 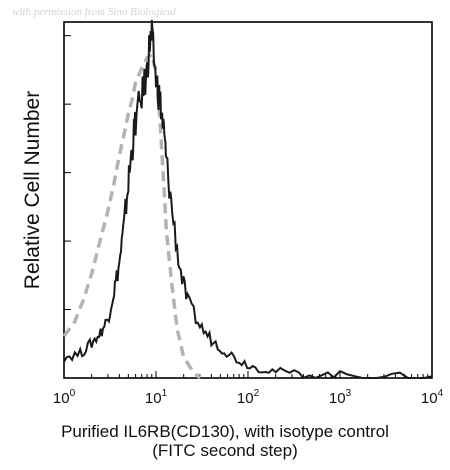 I want to click on x-tick-labels: 10⁰ 10¹ 10² 10³ 10⁴, so click(x=248, y=397).